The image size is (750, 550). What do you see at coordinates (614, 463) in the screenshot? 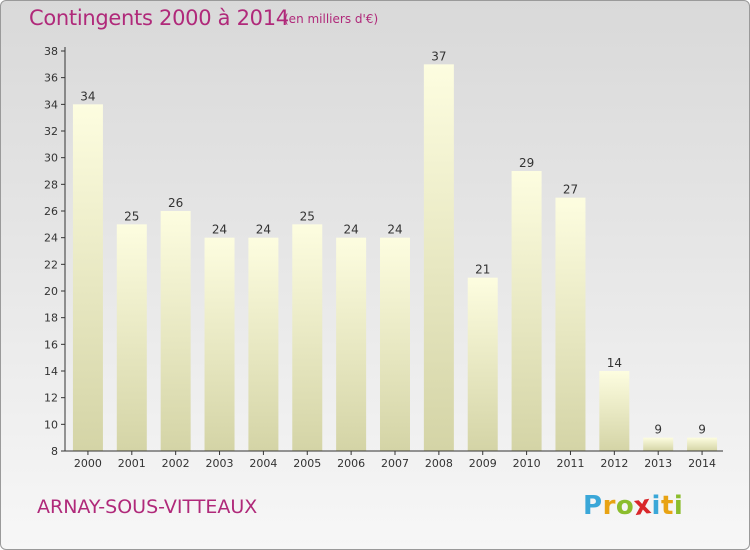
I see `x-tick-label-2012: 2012` at bounding box center [614, 463].